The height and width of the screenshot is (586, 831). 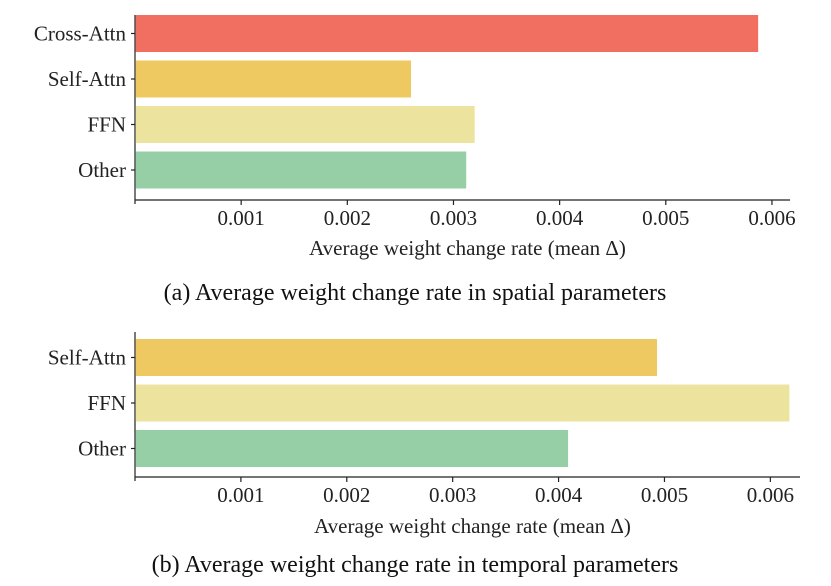 I want to click on category-label: Cross-Attn, so click(x=80, y=34).